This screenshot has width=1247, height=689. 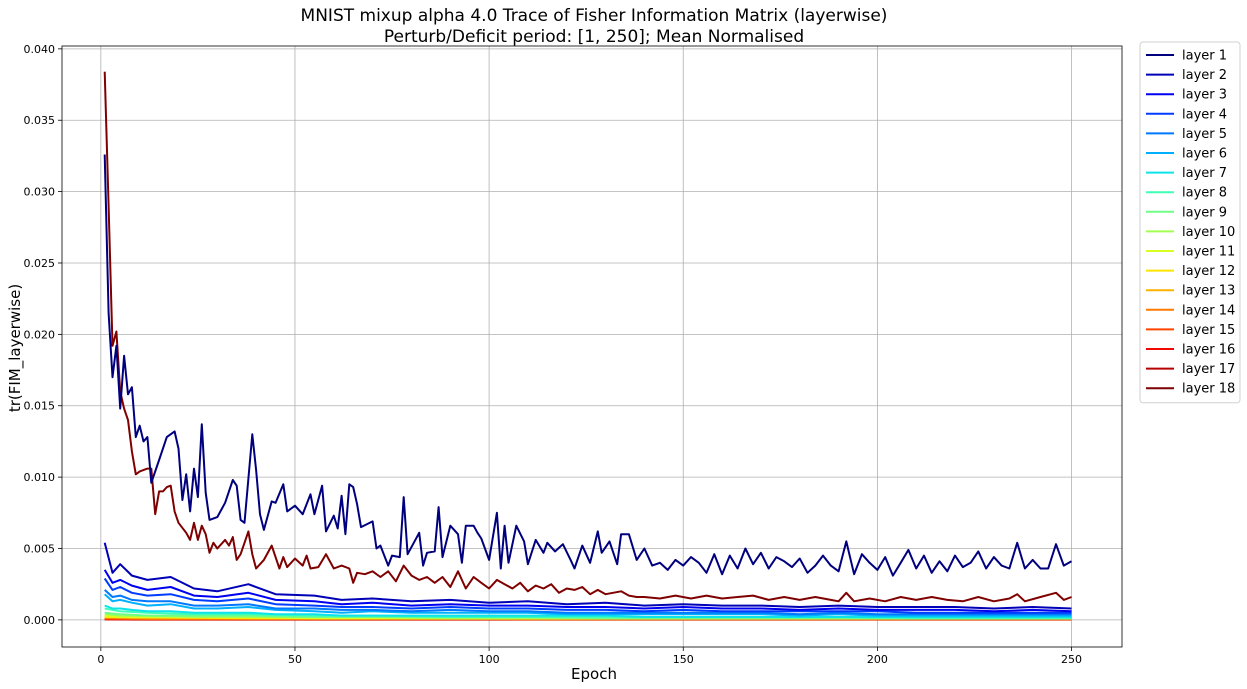 What do you see at coordinates (1204, 75) in the screenshot?
I see `legend-label: layer 2` at bounding box center [1204, 75].